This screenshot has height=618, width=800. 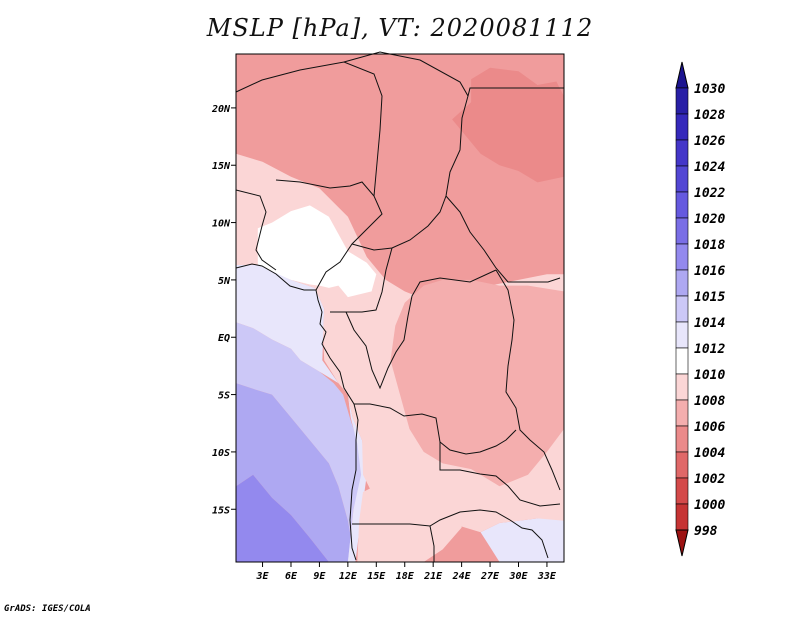 I want to click on y-tick-label: 15N, so click(x=221, y=166).